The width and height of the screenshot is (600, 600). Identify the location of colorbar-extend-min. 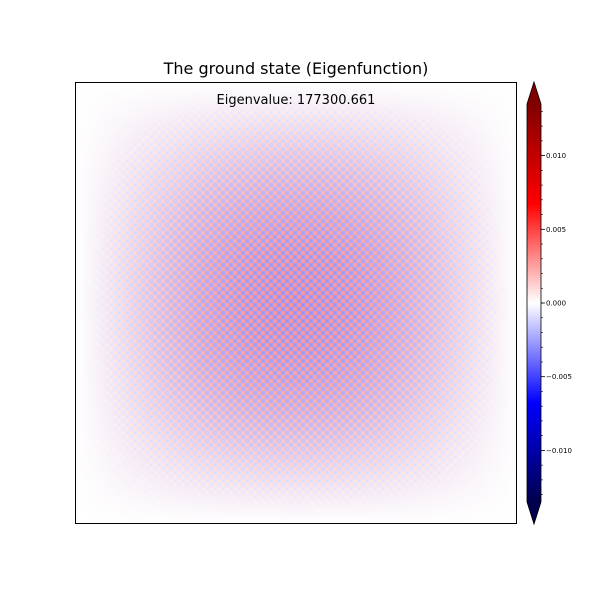
(534, 513).